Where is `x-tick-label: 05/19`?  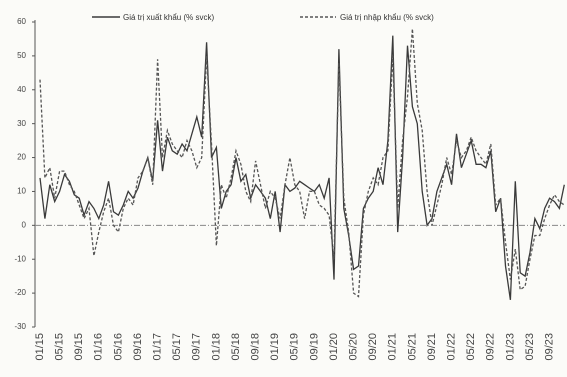 x-tick-label: 05/19 is located at coordinates (295, 347).